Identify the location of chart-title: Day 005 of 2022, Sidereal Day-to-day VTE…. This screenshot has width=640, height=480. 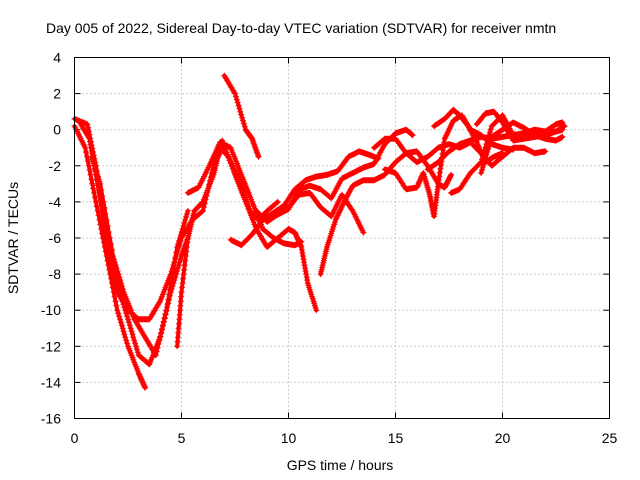
(301, 28).